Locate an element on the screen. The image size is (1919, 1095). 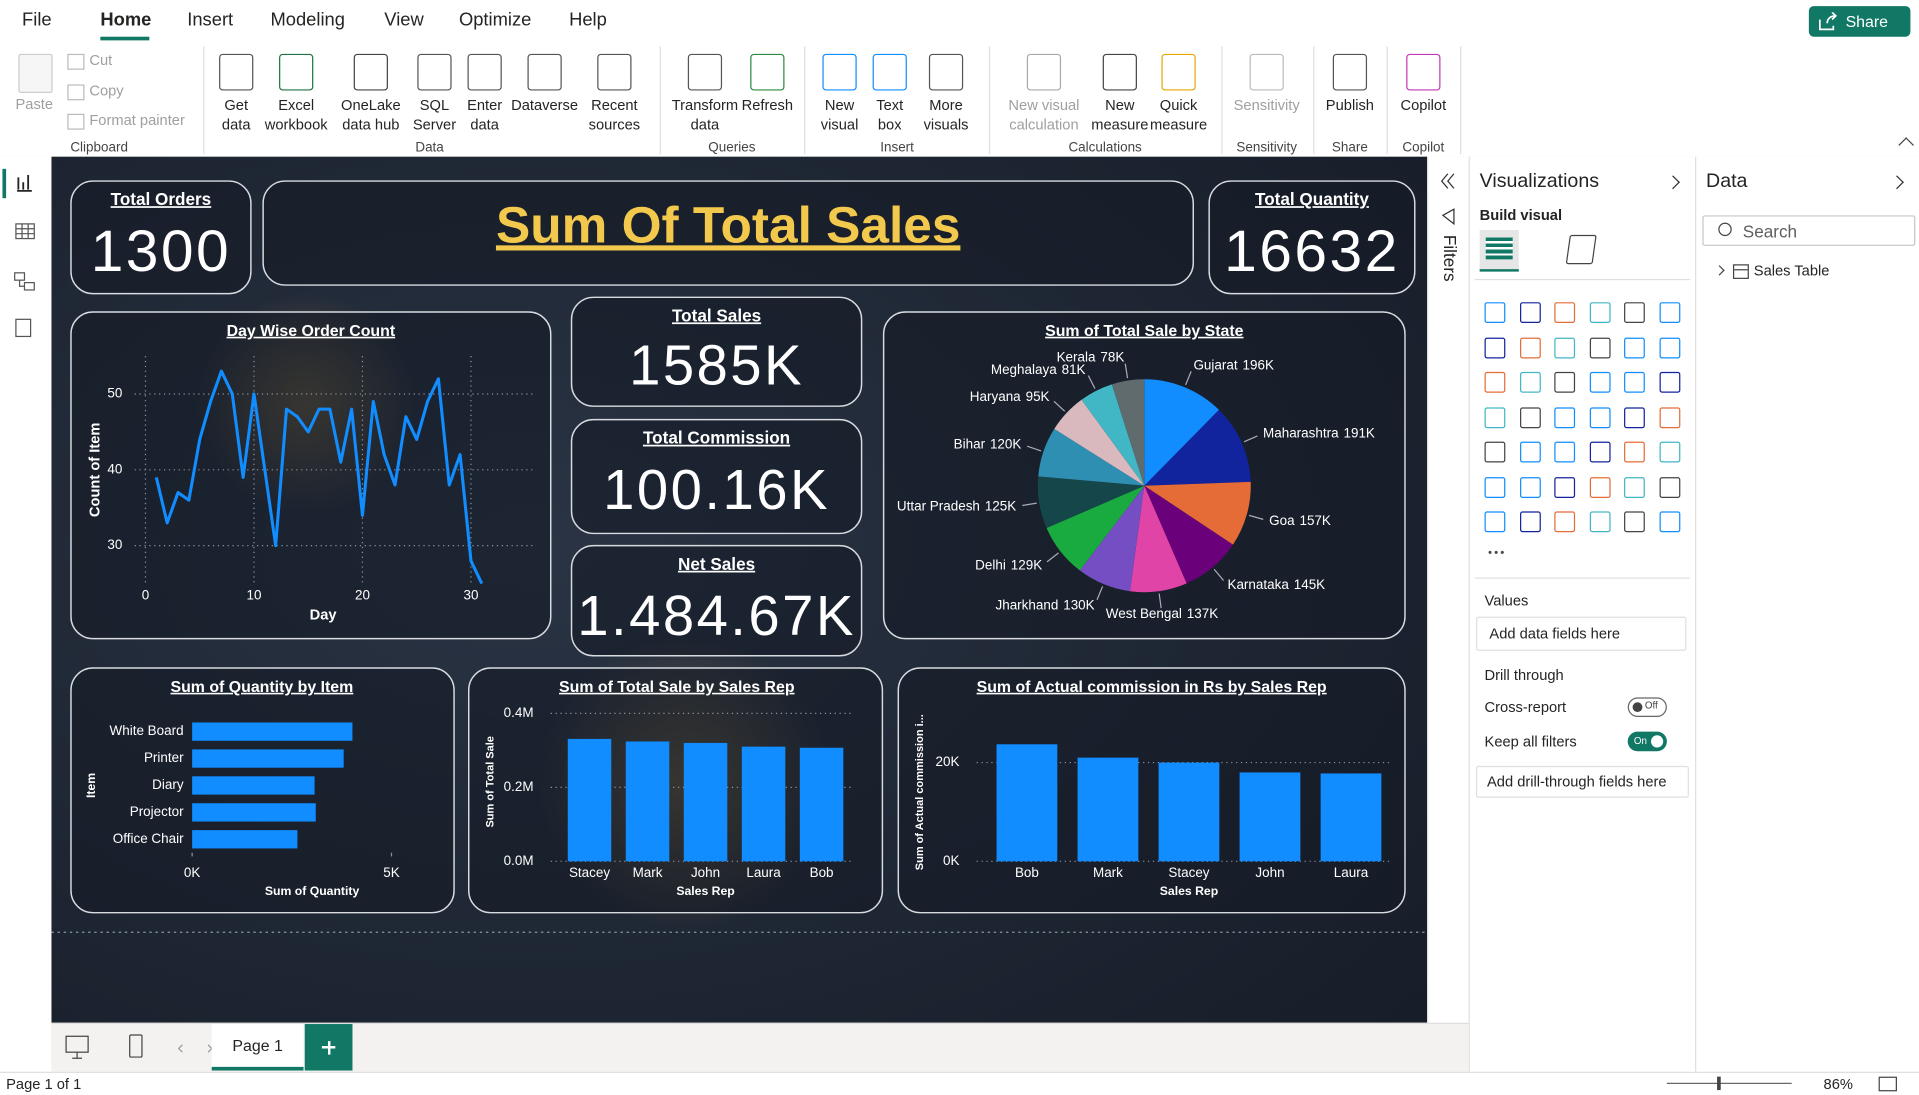
leader-line is located at coordinates (1052, 557).